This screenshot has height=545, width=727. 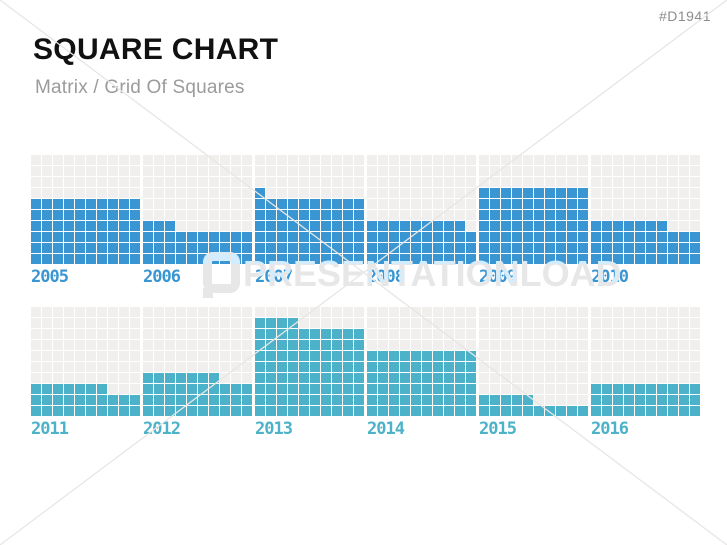 I want to click on year-label-2009: 2009, so click(x=498, y=277).